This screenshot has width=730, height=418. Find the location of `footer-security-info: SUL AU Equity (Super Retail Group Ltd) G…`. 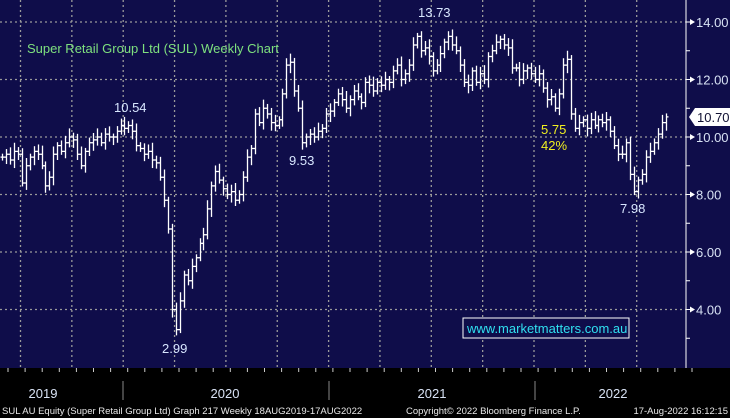

footer-security-info: SUL AU Equity (Super Retail Group Ltd) G… is located at coordinates (182, 411).